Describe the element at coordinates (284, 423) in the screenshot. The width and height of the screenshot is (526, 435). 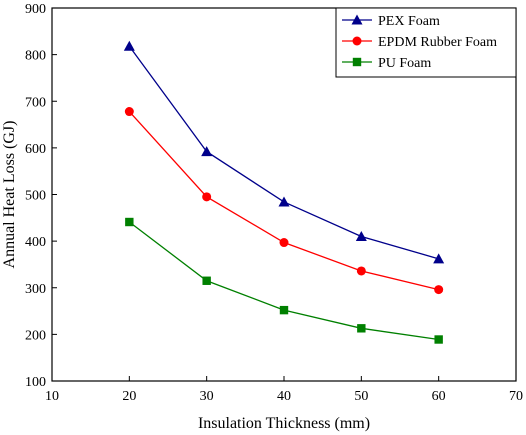
I see `x-axis-title: Insulation Thickness (mm)` at that location.